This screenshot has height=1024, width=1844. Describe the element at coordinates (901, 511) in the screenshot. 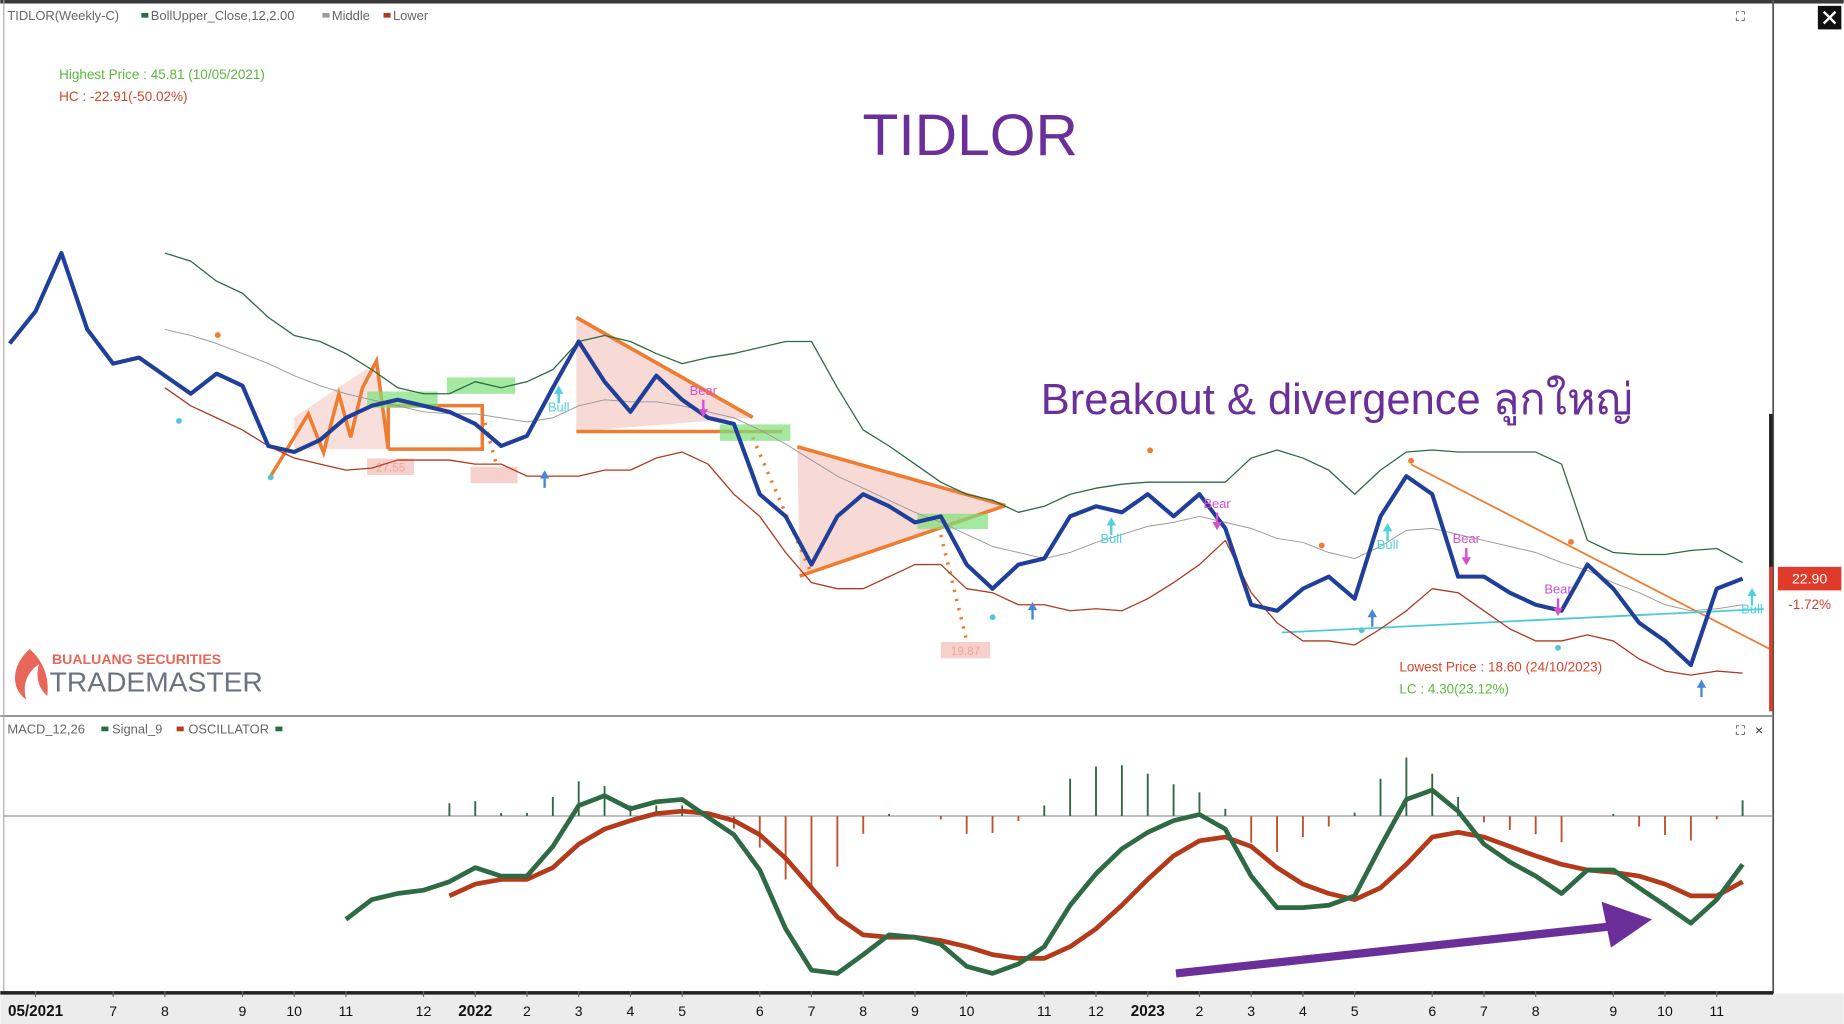

I see `triangle-fill` at that location.